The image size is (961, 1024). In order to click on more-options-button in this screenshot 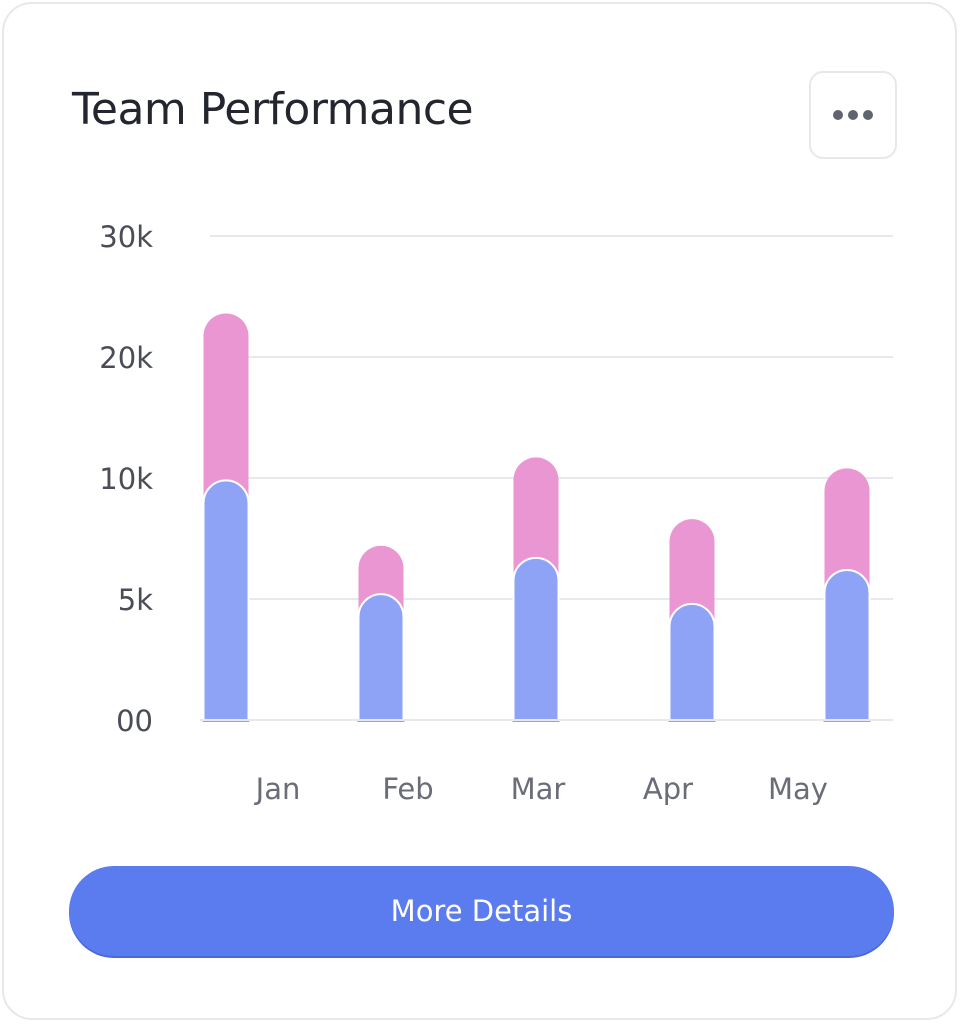, I will do `click(853, 115)`.